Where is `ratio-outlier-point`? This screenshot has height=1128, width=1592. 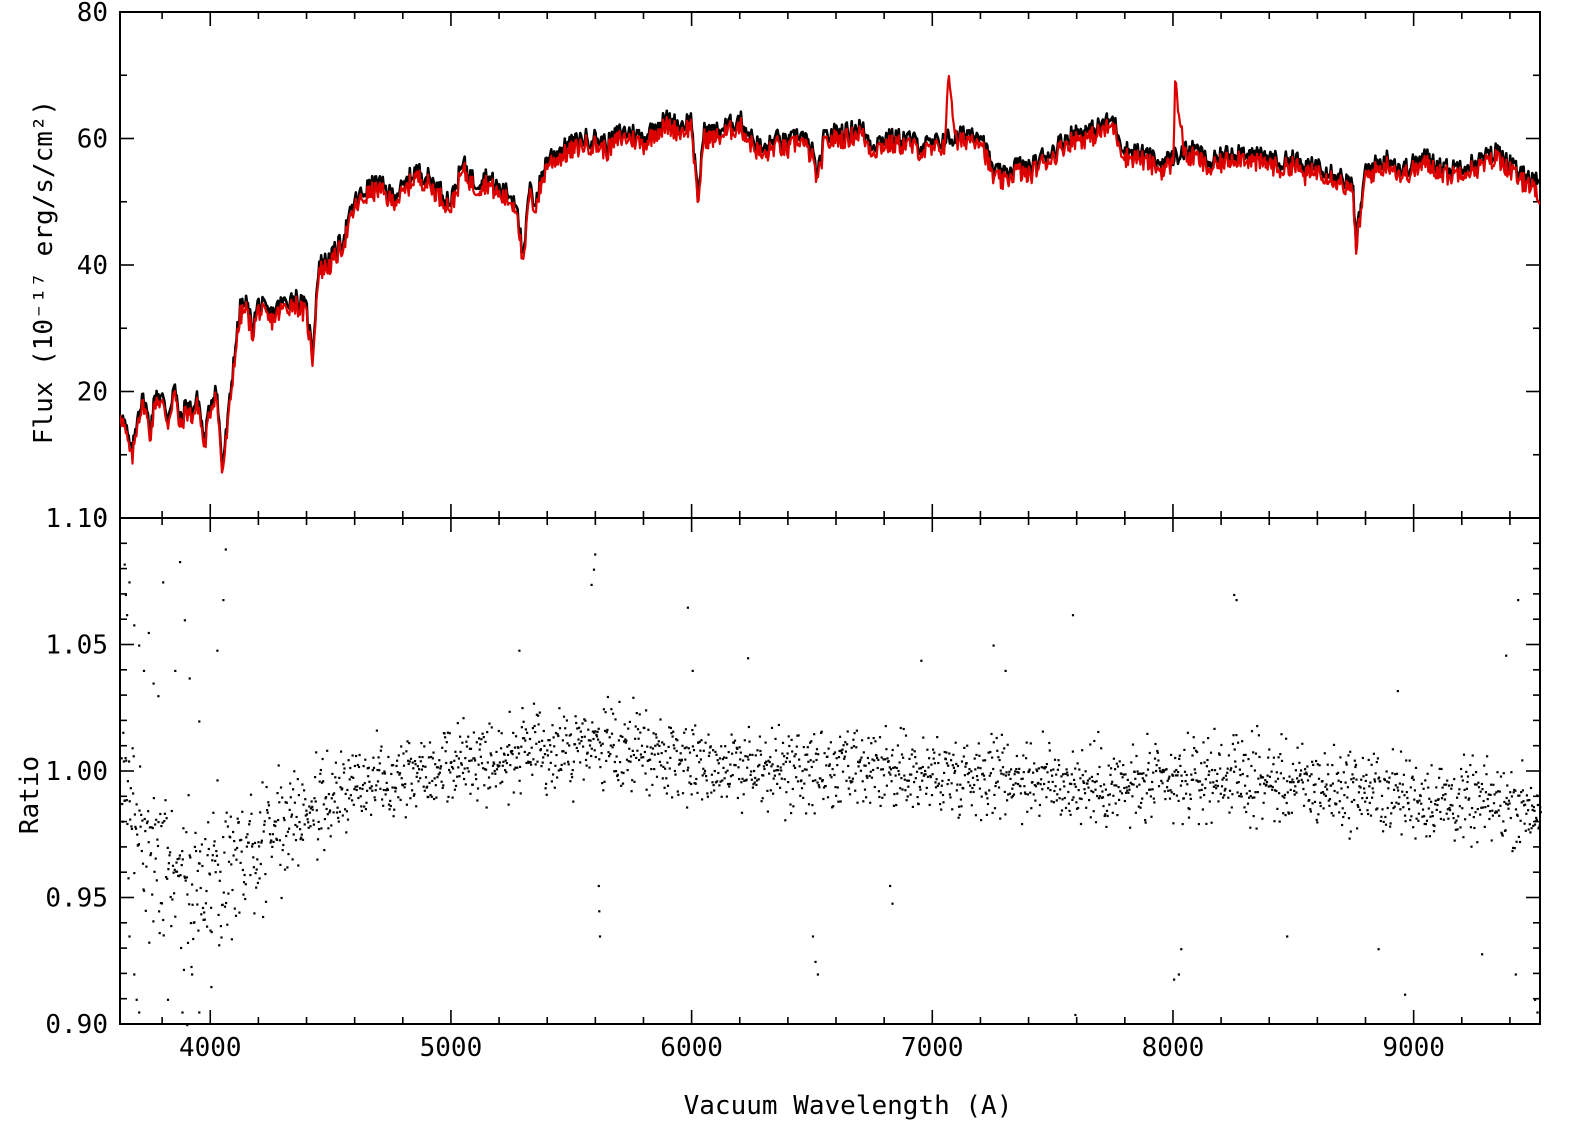
ratio-outlier-point is located at coordinates (1518, 600).